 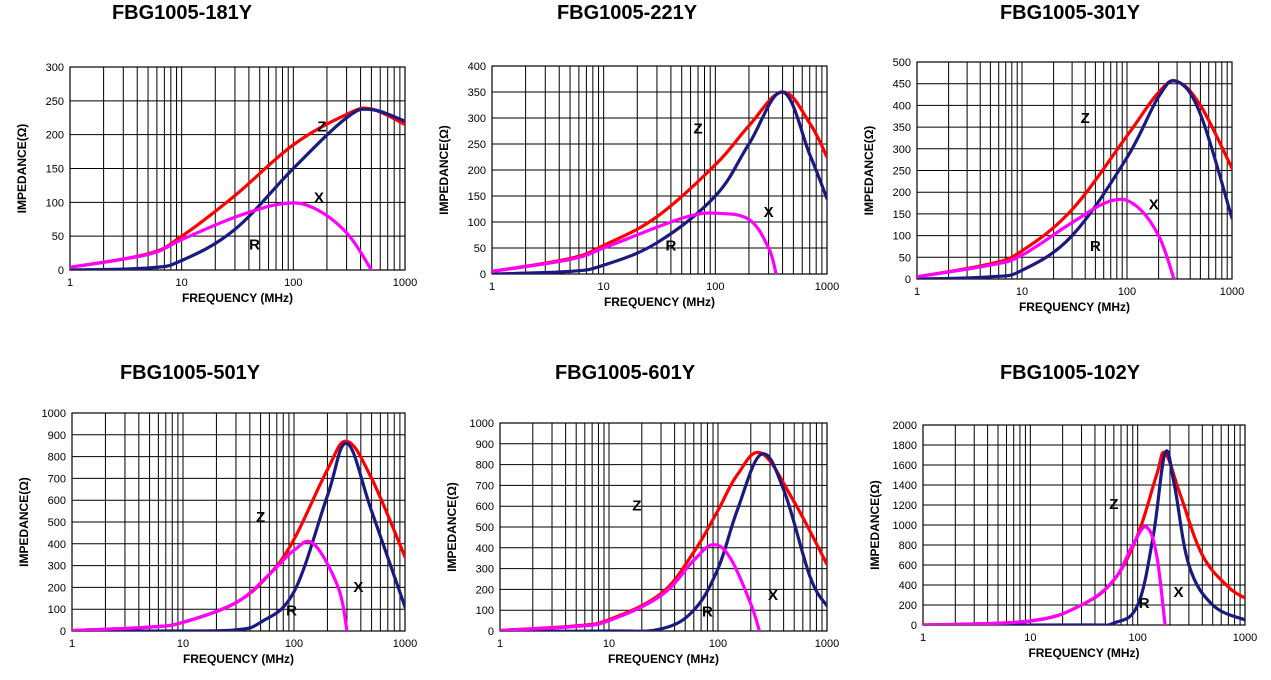 What do you see at coordinates (905, 486) in the screenshot?
I see `y-tick-label: 1400` at bounding box center [905, 486].